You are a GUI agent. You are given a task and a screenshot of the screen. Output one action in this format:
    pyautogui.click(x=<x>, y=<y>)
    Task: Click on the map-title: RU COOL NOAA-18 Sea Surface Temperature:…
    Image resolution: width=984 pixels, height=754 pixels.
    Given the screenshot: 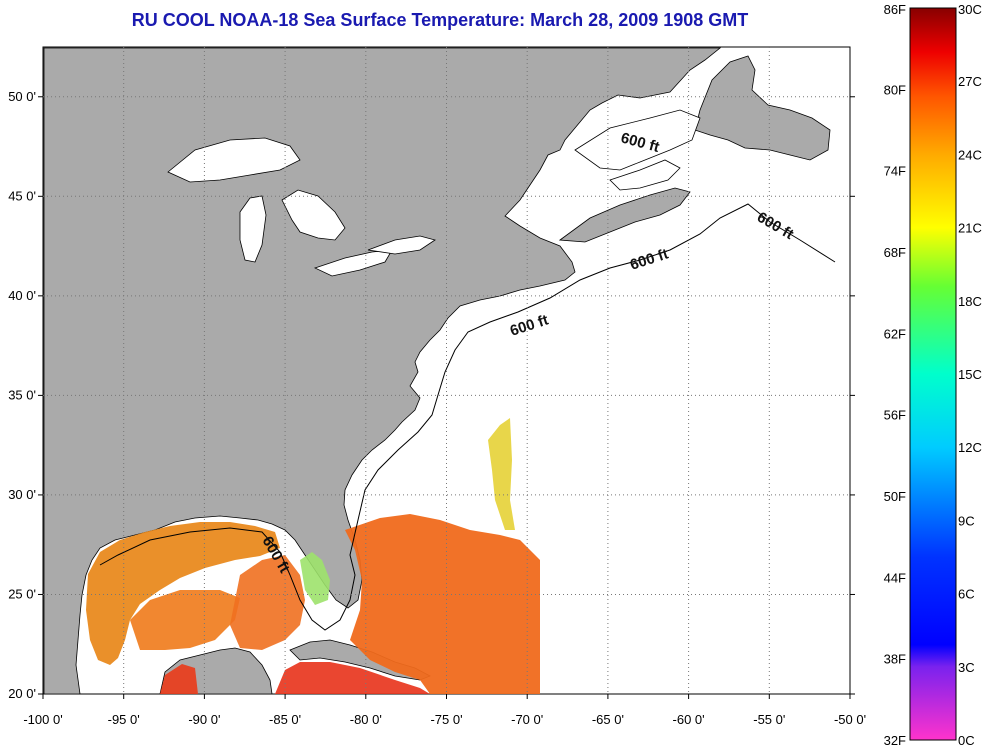 What is the action you would take?
    pyautogui.click(x=440, y=20)
    